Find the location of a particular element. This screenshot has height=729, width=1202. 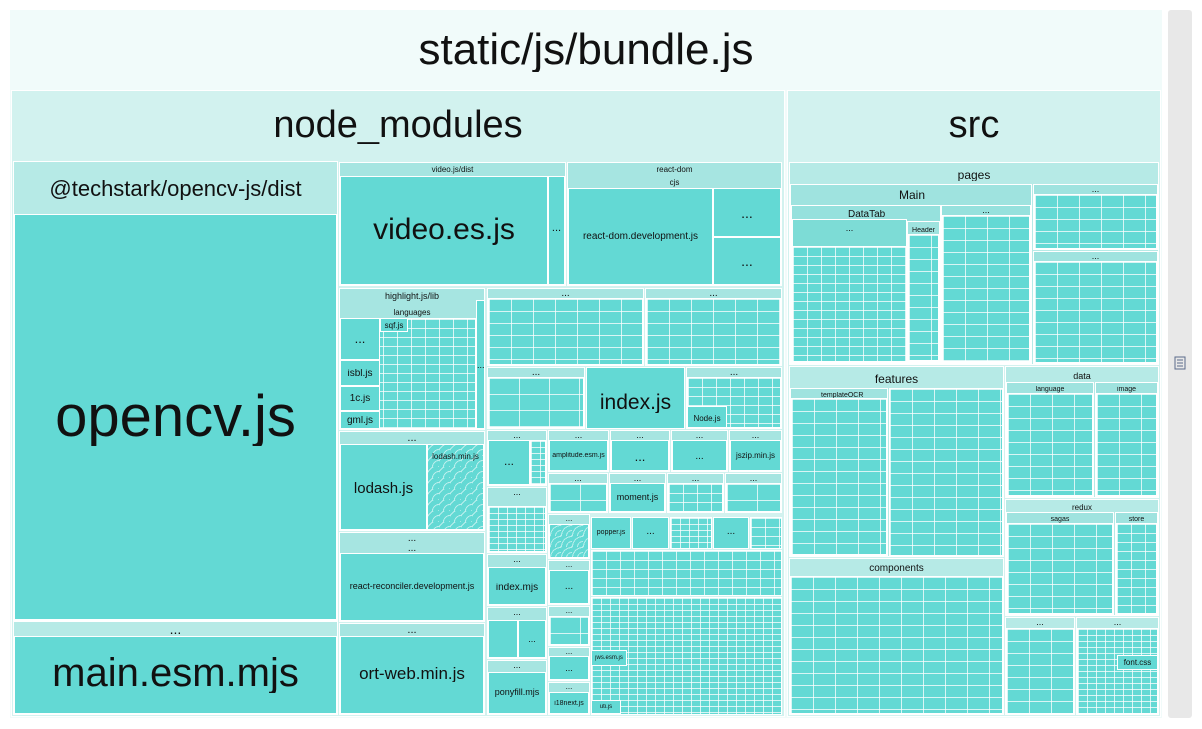

treemap-pkg-s-files is located at coordinates (766, 533).